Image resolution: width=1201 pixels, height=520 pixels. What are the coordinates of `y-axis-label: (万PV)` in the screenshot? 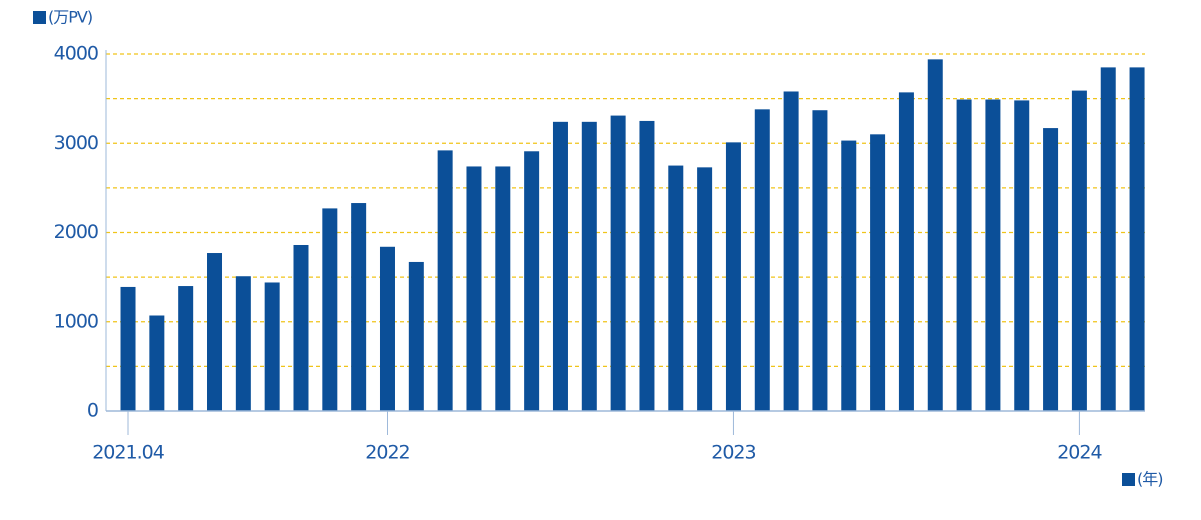 It's located at (70, 17).